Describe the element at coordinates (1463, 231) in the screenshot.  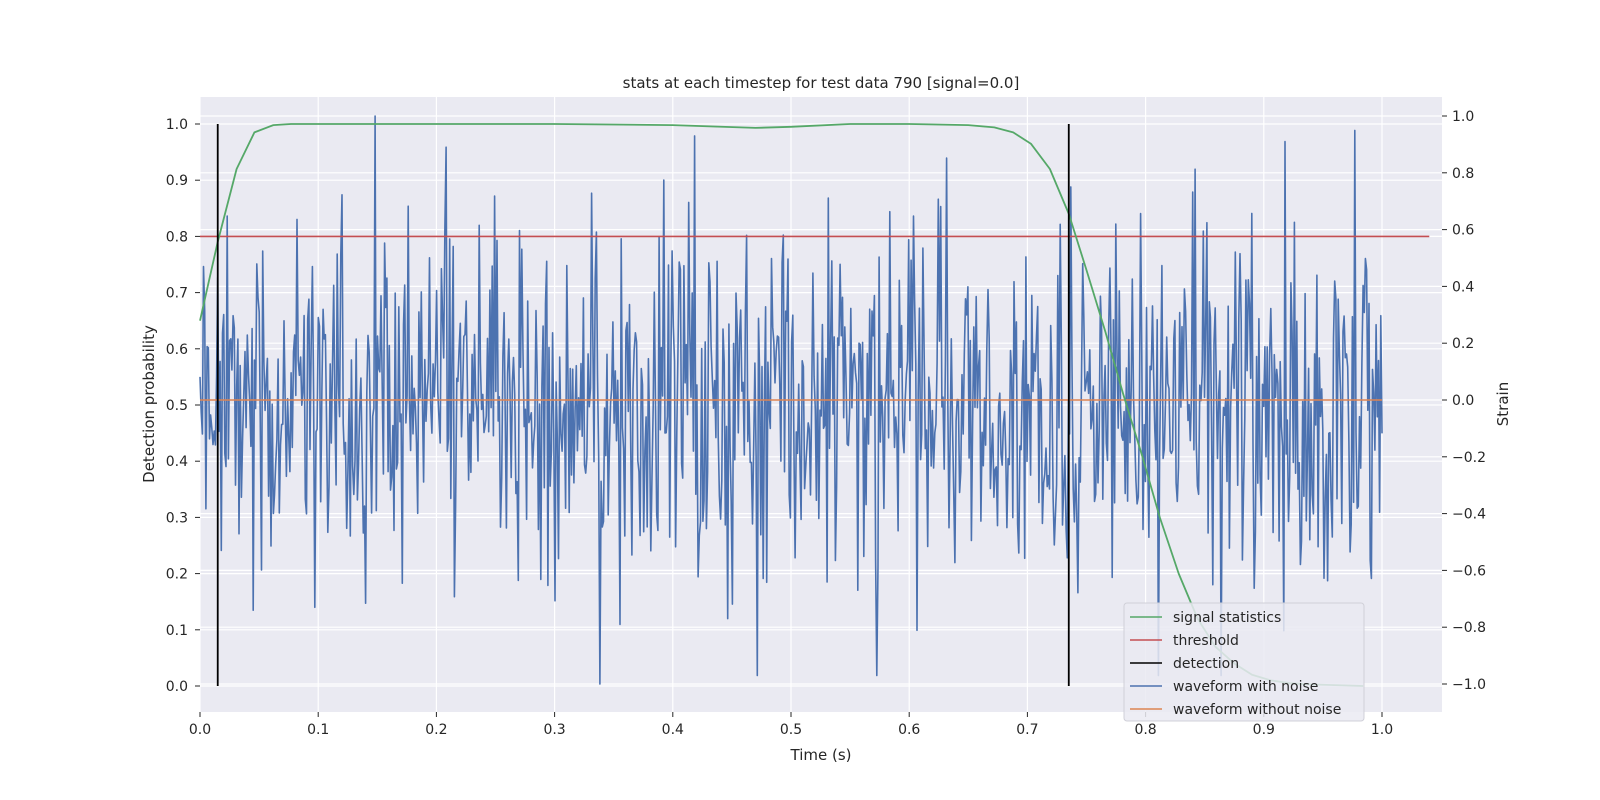
I see `y-right-tick-label: 0.6` at that location.